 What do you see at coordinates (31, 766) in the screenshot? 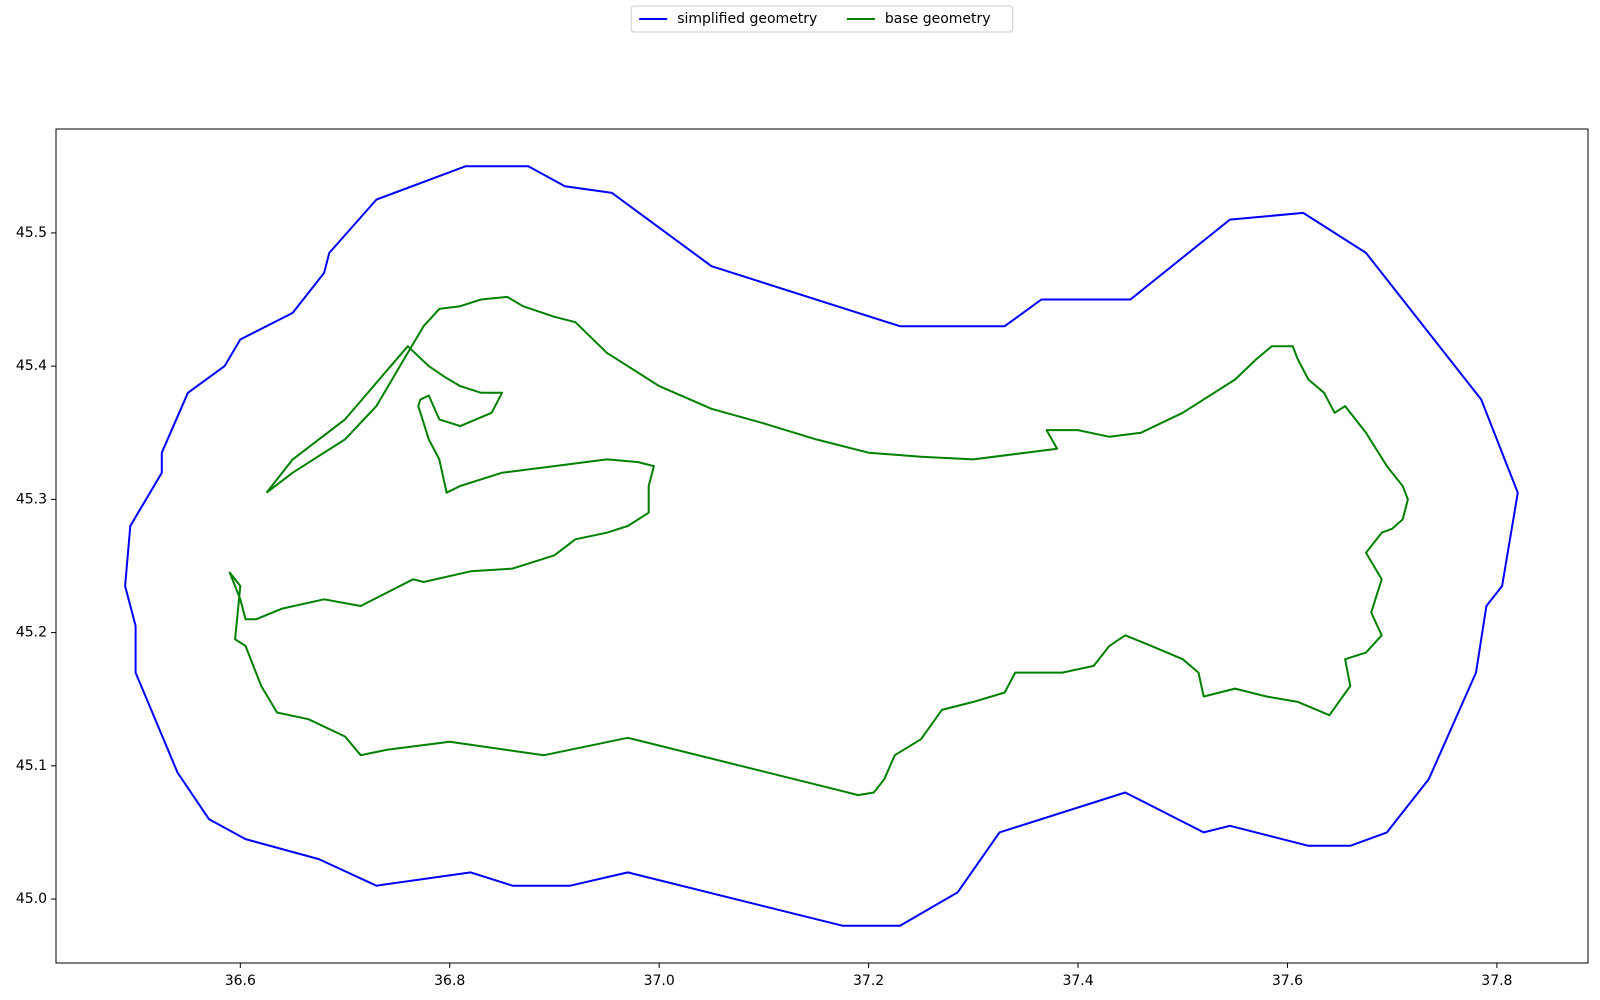
I see `y-tick-label: 45.1` at bounding box center [31, 766].